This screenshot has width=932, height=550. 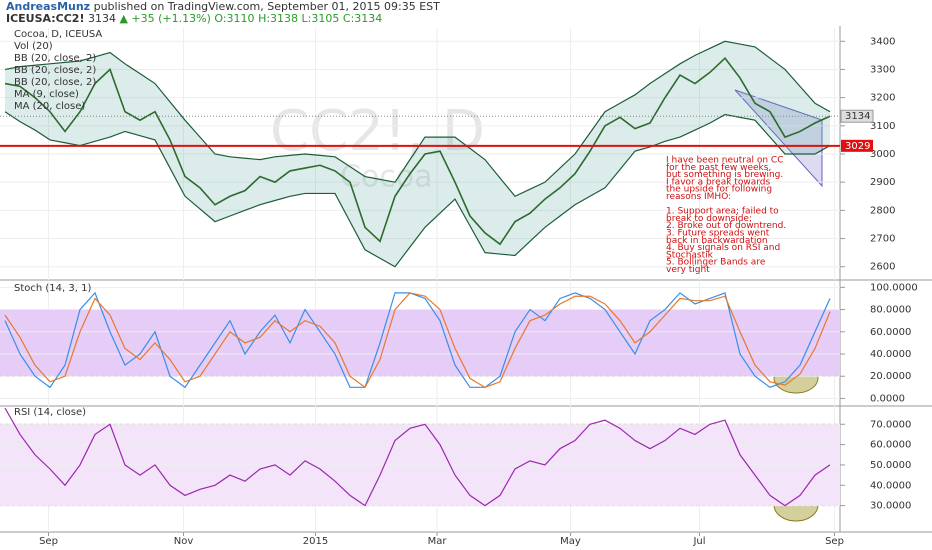 What do you see at coordinates (46, 94) in the screenshot?
I see `indicator-legend: MA (9, close)` at bounding box center [46, 94].